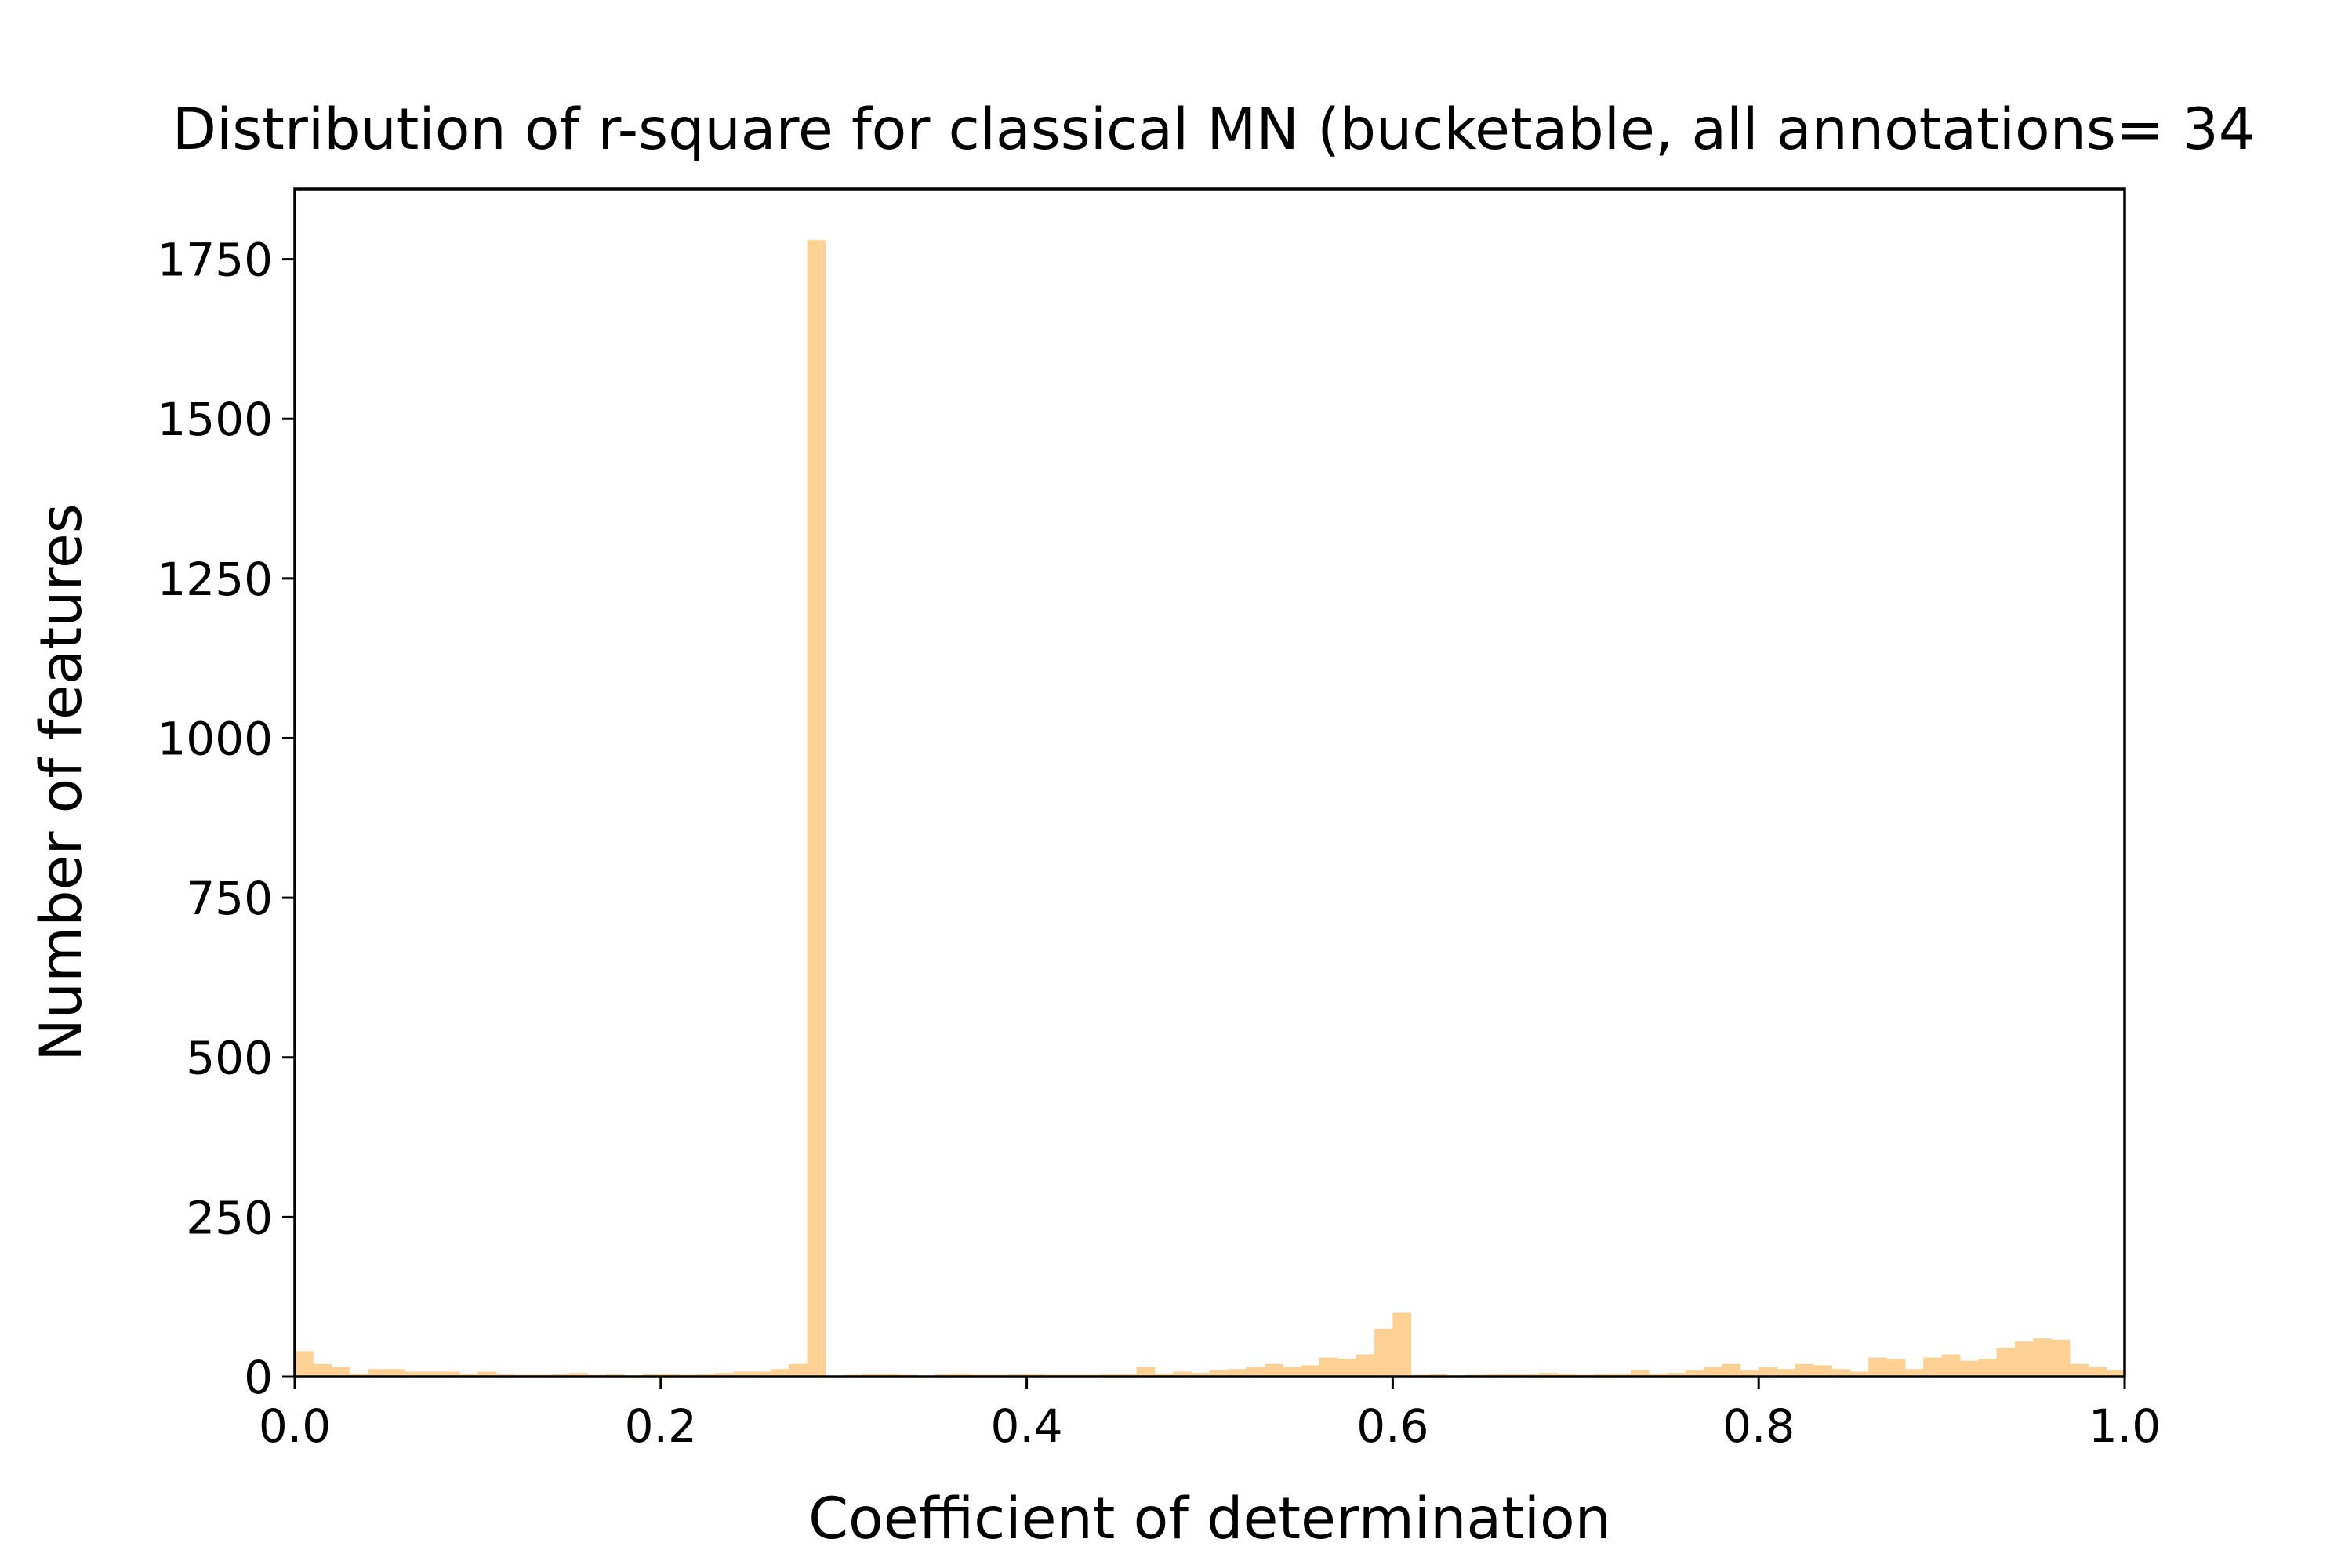  Describe the element at coordinates (1392, 1426) in the screenshot. I see `x-tick-label: 0.6` at that location.